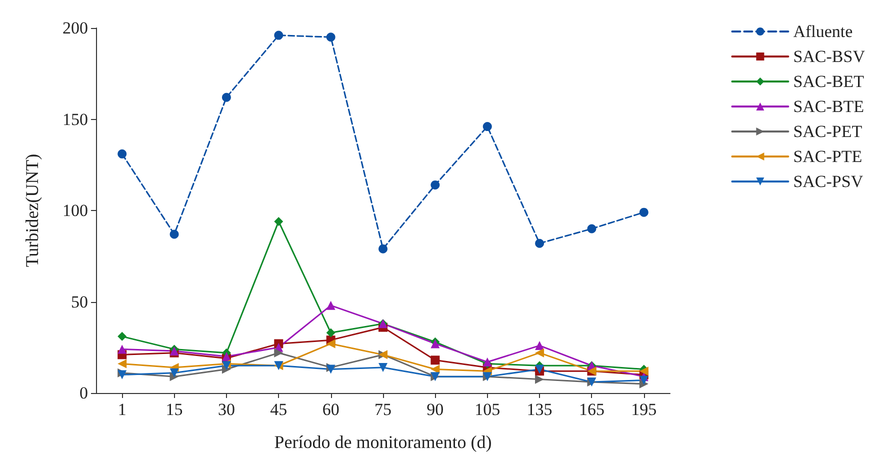 The image size is (888, 473). Describe the element at coordinates (829, 56) in the screenshot. I see `legend-label: SAC-BSV` at that location.